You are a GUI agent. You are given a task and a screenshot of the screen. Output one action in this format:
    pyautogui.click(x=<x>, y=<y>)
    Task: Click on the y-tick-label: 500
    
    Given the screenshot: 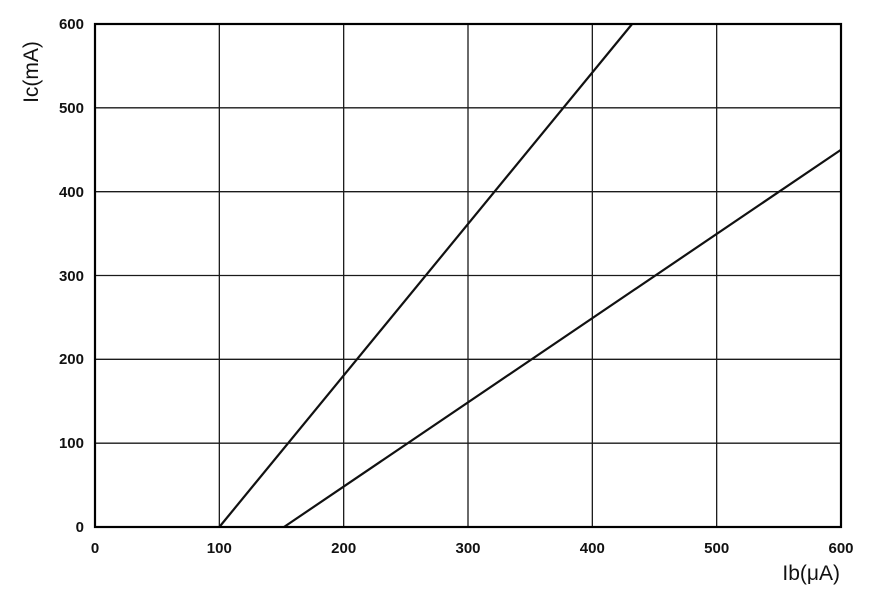 What is the action you would take?
    pyautogui.click(x=71, y=108)
    